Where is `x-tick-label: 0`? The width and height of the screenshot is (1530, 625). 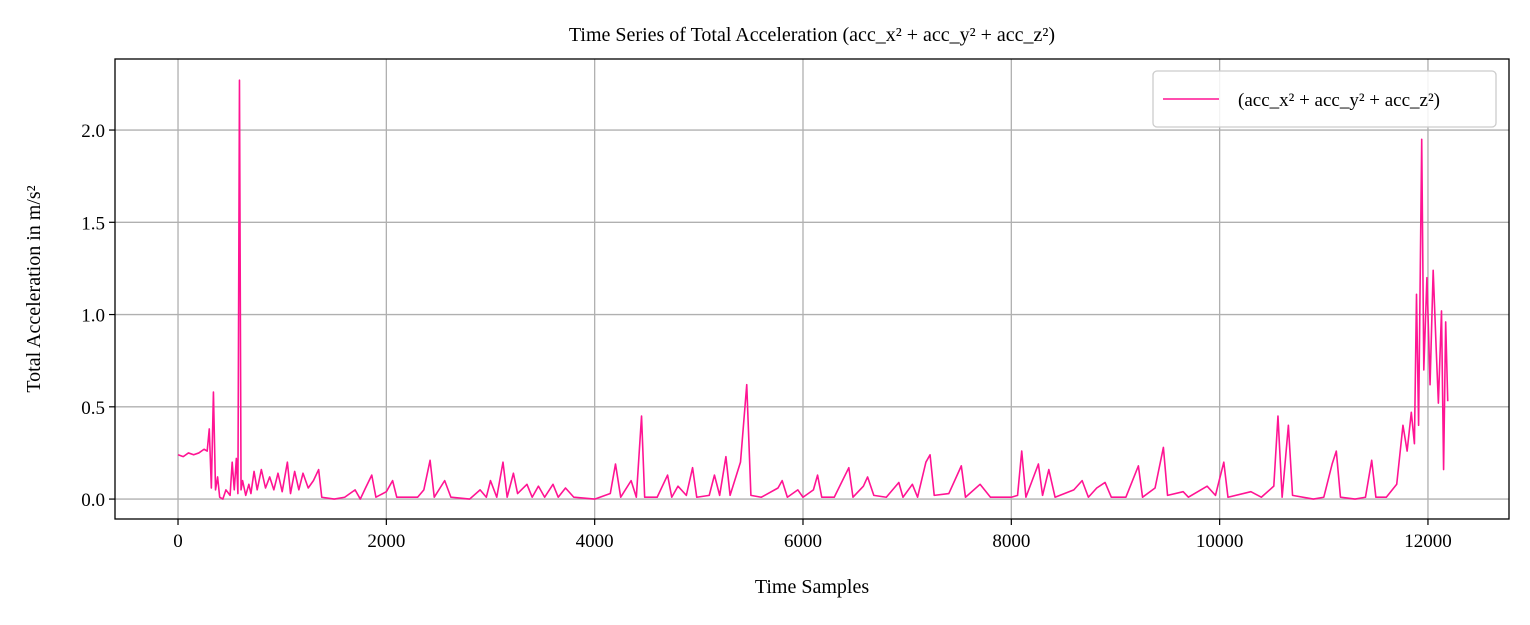
x-tick-label: 0 is located at coordinates (178, 541).